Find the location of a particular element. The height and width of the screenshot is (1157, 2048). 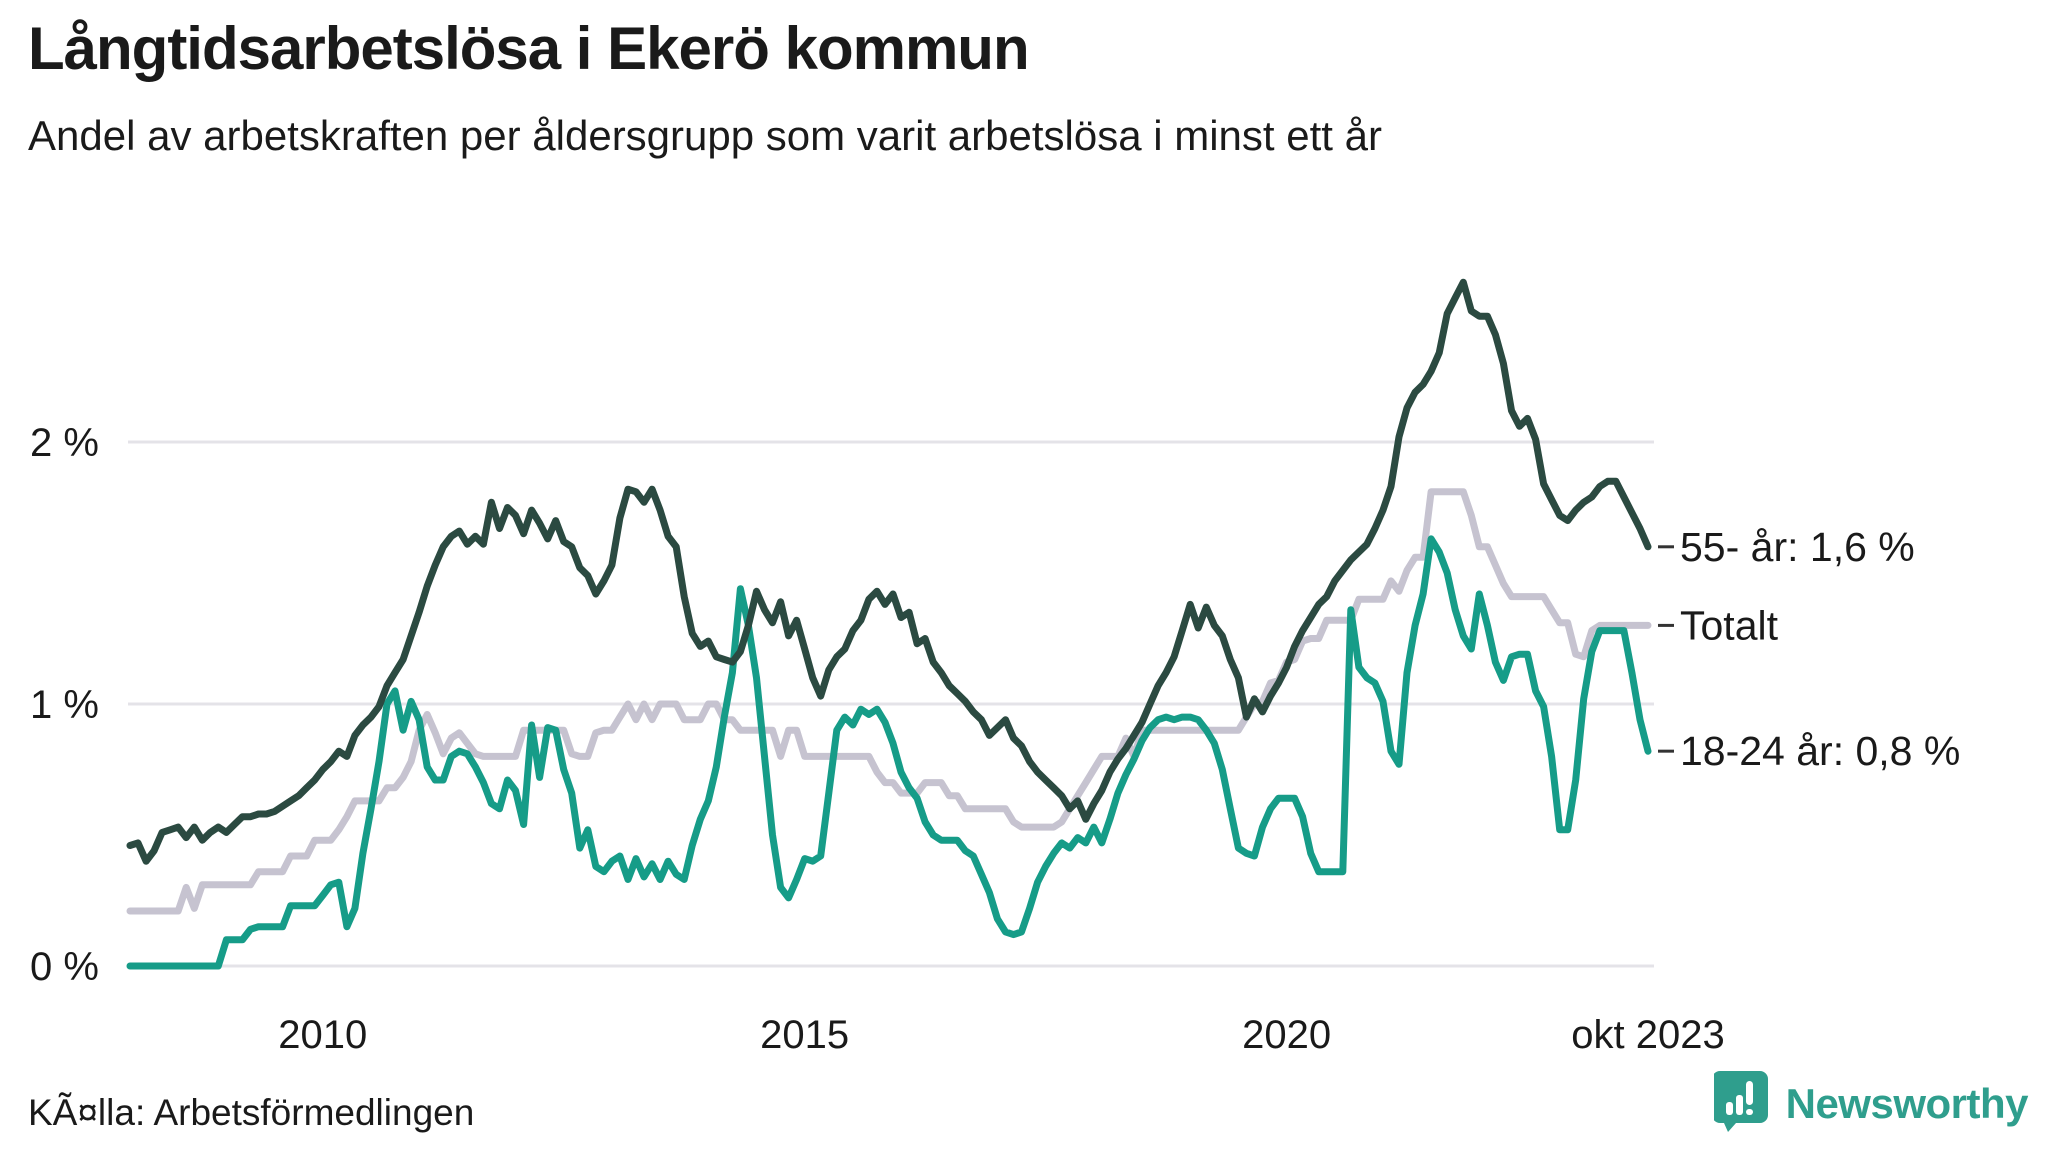

y-axis-tick-label: 0 % is located at coordinates (64, 967).